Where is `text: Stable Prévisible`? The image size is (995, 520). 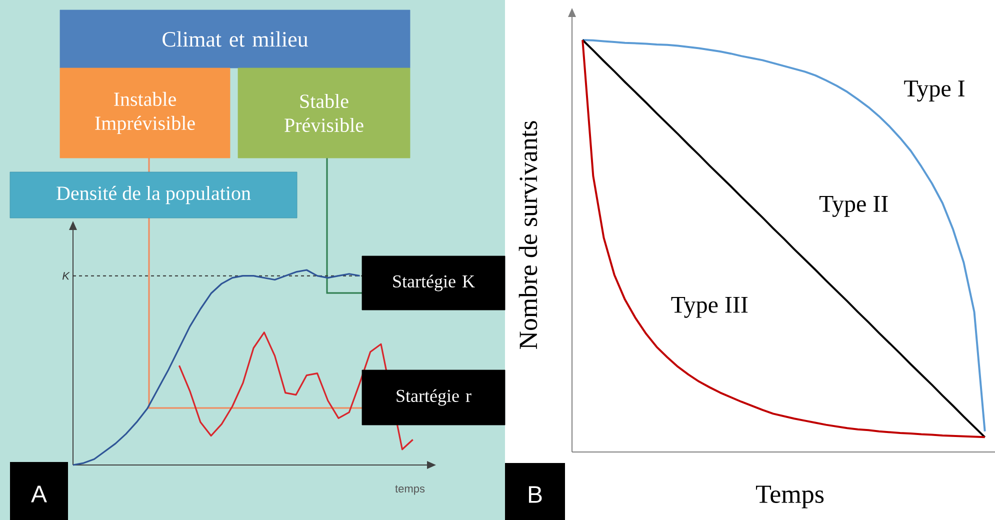 text: Stable Prévisible is located at coordinates (324, 113).